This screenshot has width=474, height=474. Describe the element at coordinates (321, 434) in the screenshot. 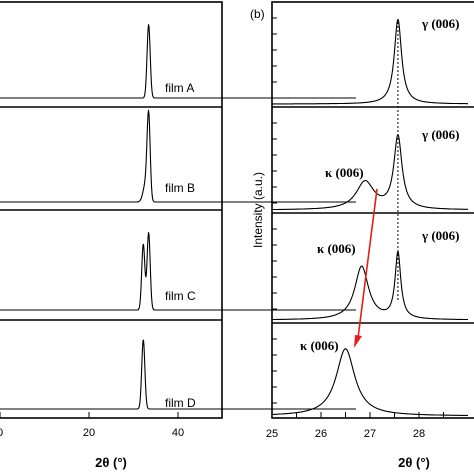

I see `panel-b-xtick-label-26: 26` at that location.